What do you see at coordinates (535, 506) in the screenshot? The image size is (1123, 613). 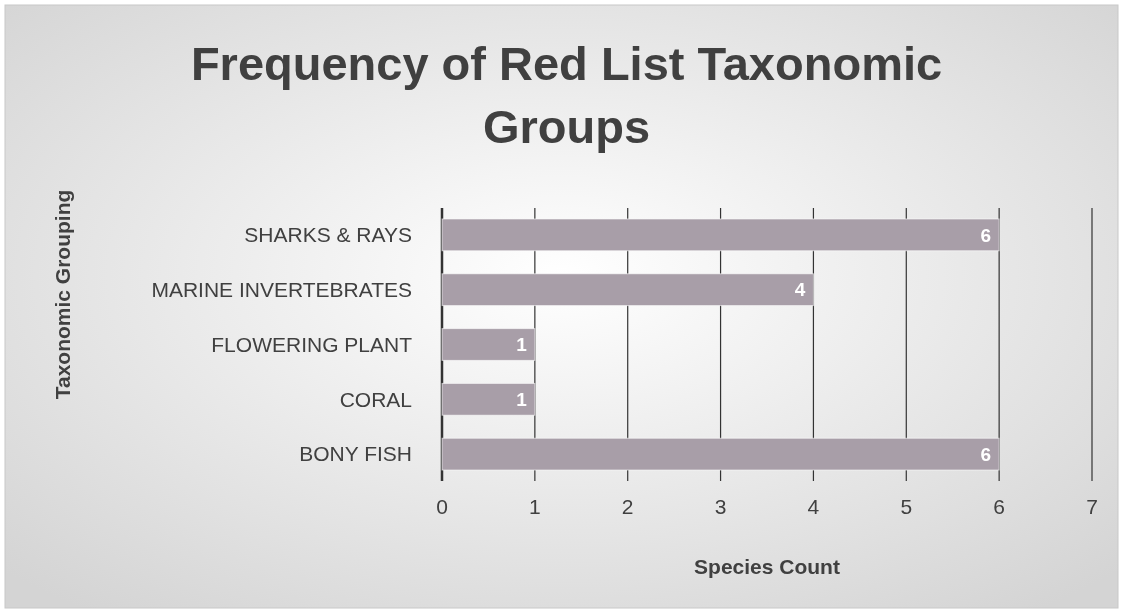 I see `x-tick-label: 1` at bounding box center [535, 506].